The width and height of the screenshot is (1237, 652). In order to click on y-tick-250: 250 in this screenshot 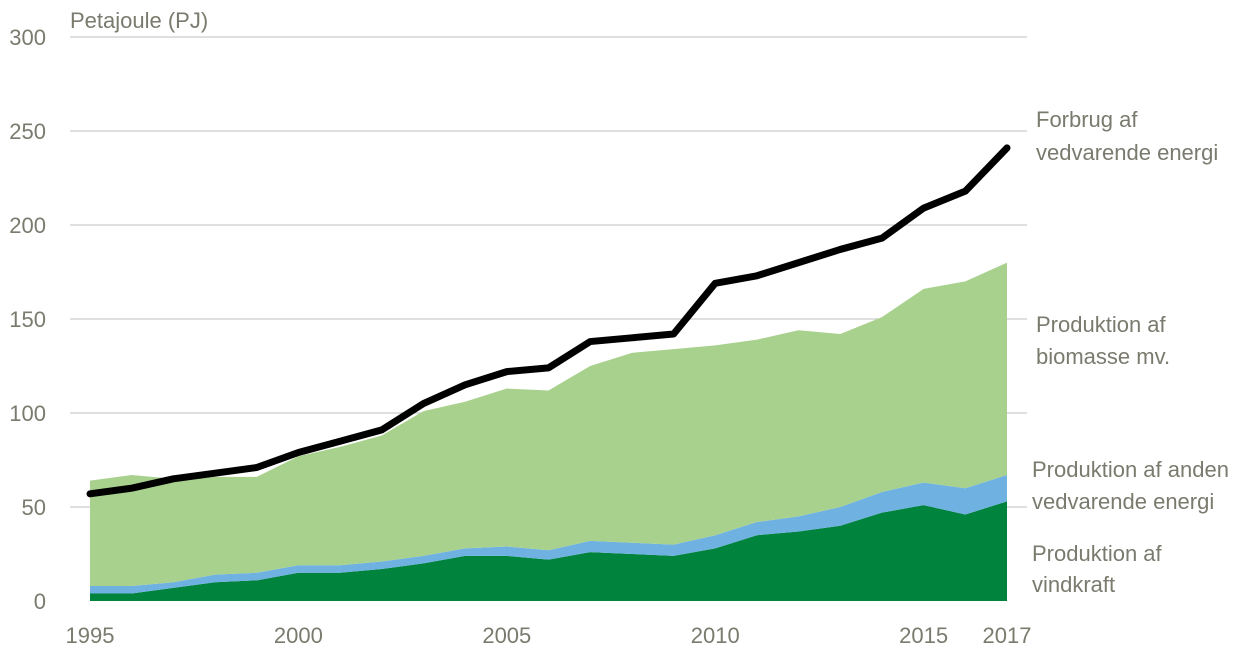, I will do `click(27, 131)`.